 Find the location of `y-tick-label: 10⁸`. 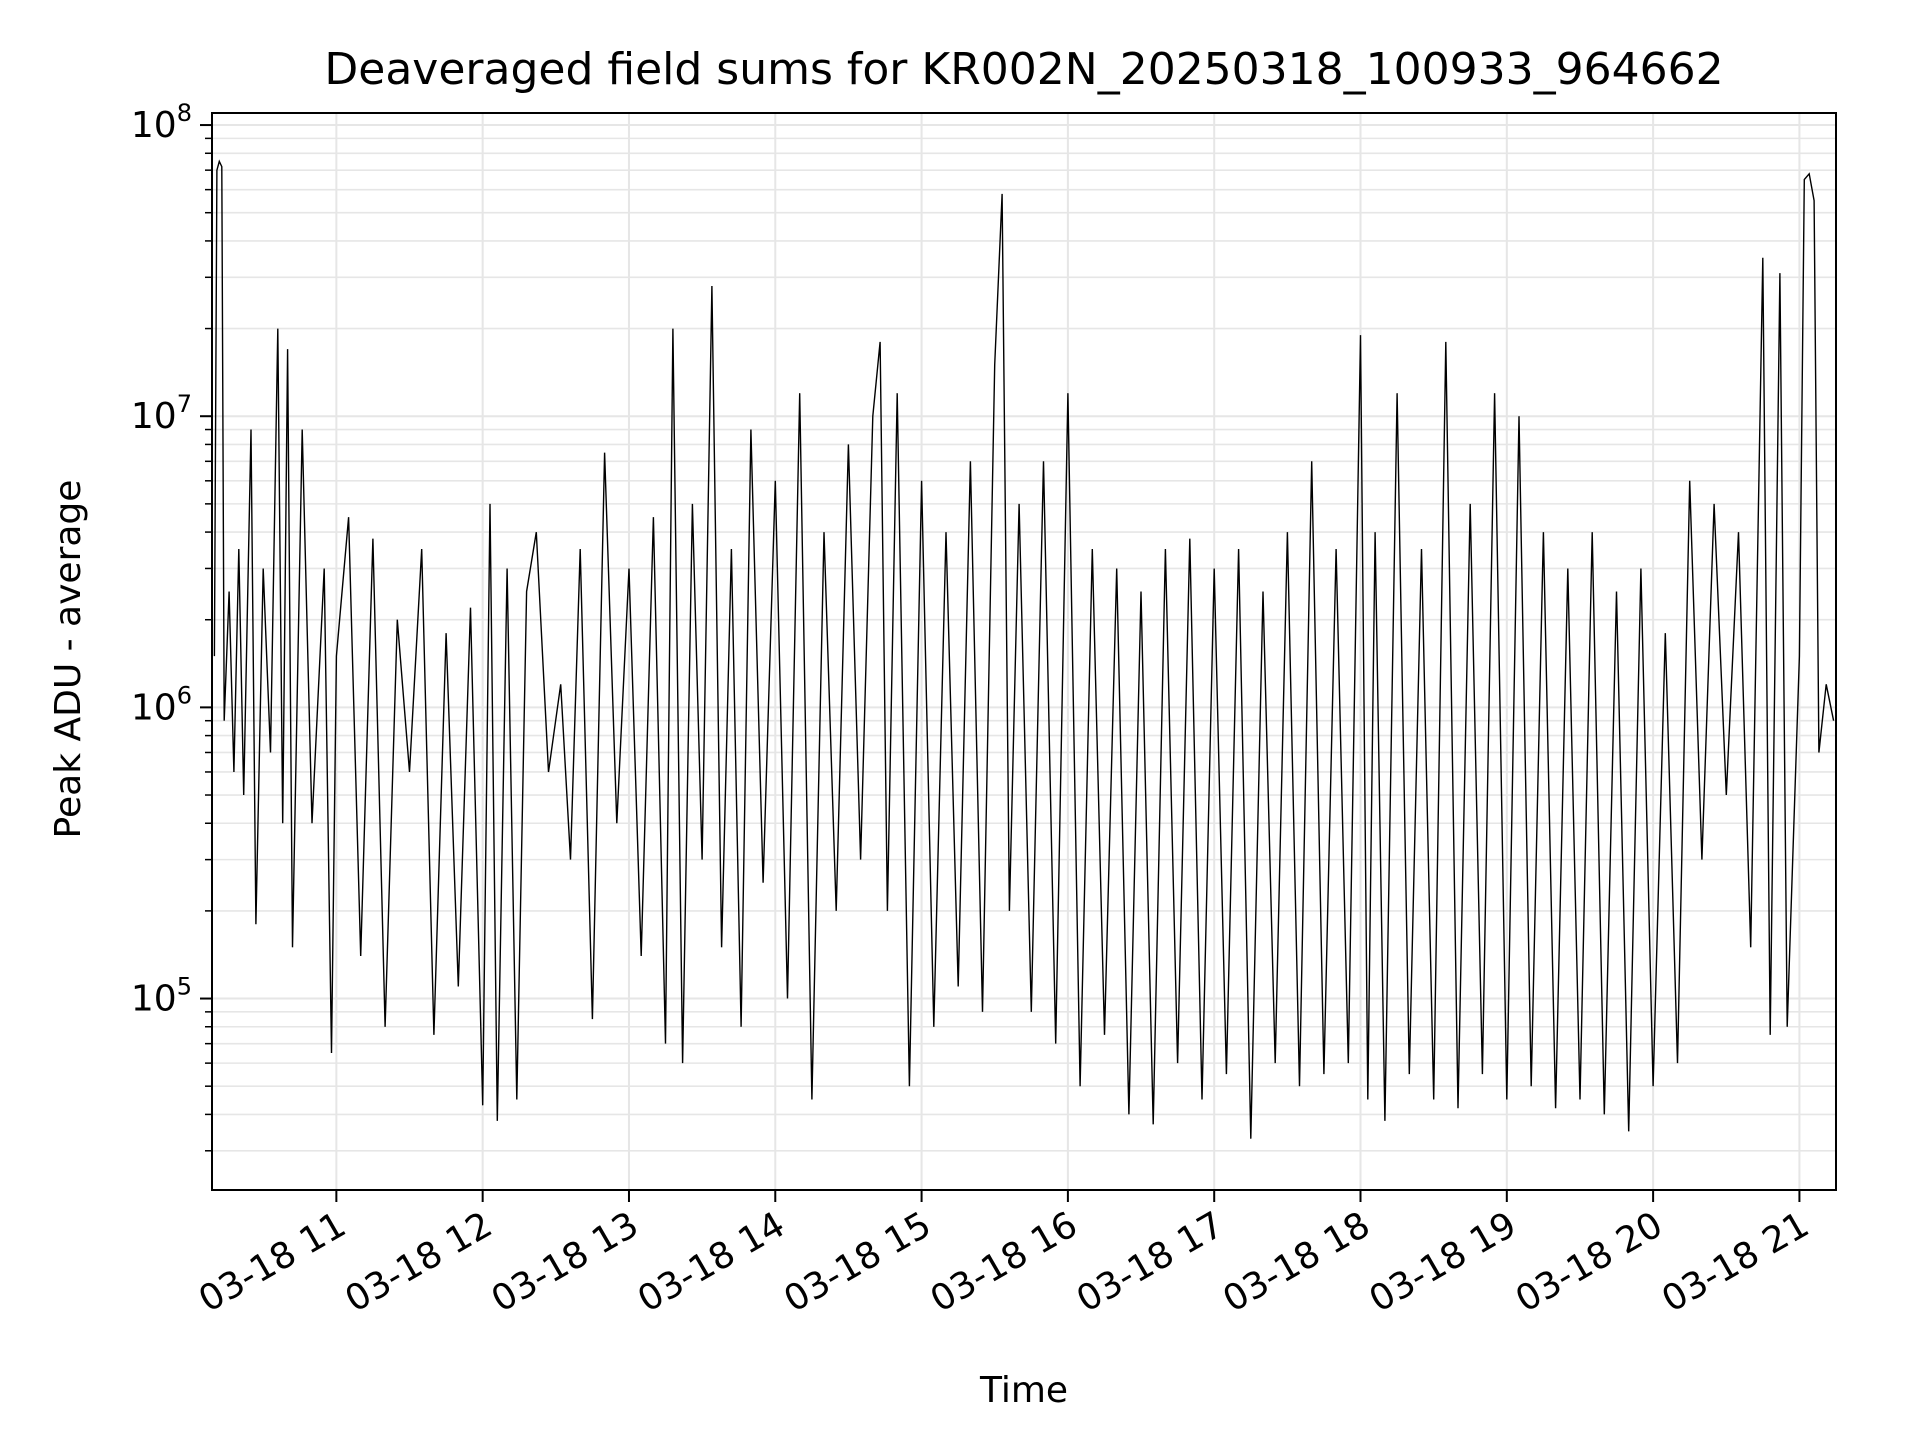

y-tick-label: 10⁸ is located at coordinates (161, 122).